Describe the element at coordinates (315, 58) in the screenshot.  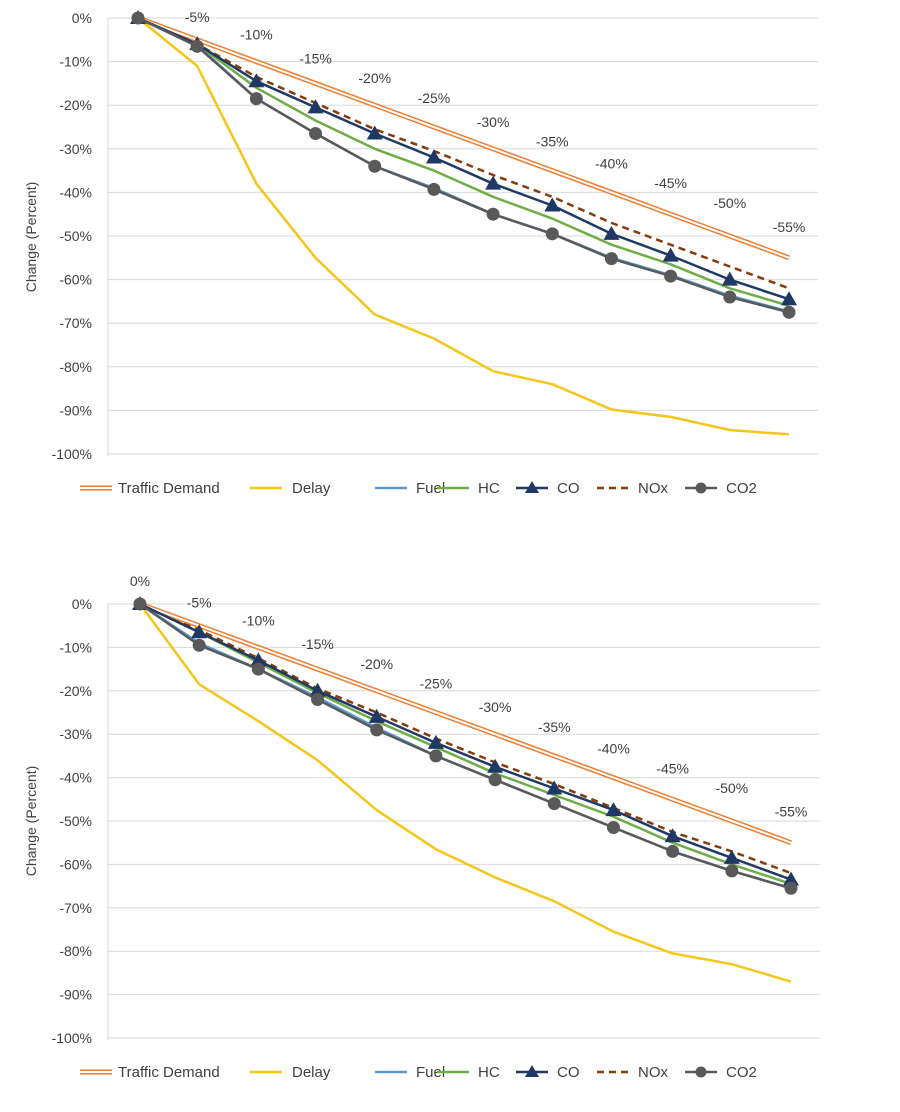
I see `data-label: -15%` at that location.